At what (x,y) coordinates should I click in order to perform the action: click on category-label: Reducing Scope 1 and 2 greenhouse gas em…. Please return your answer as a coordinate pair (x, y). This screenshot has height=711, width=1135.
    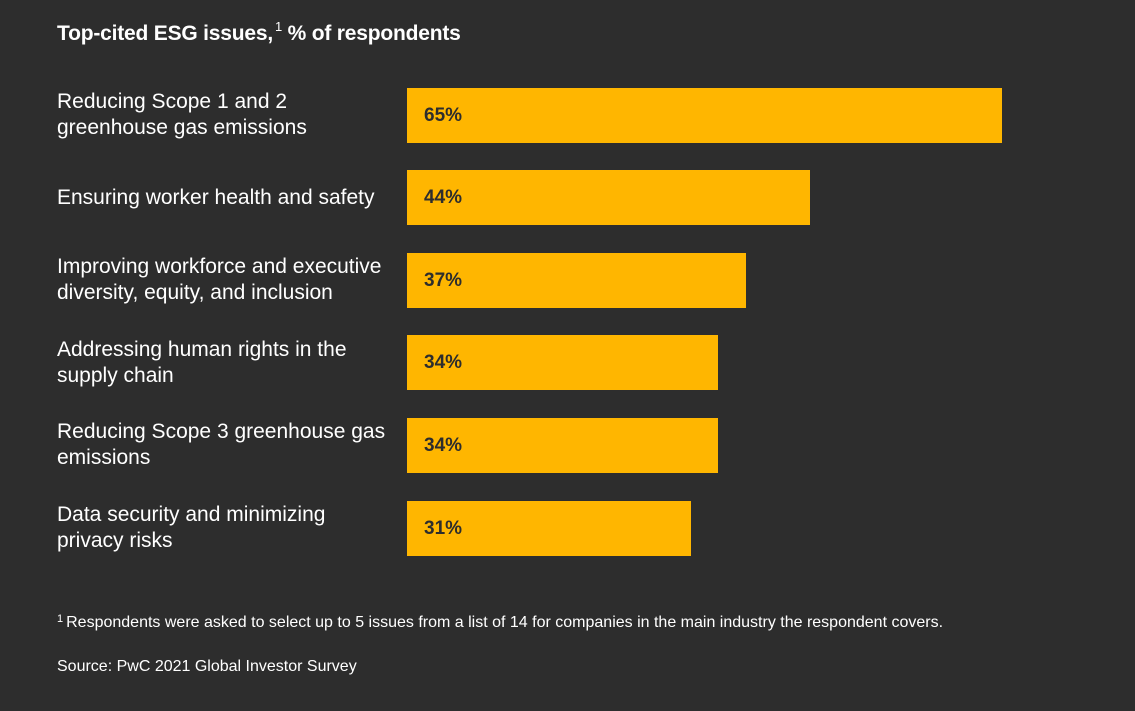
    Looking at the image, I should click on (182, 114).